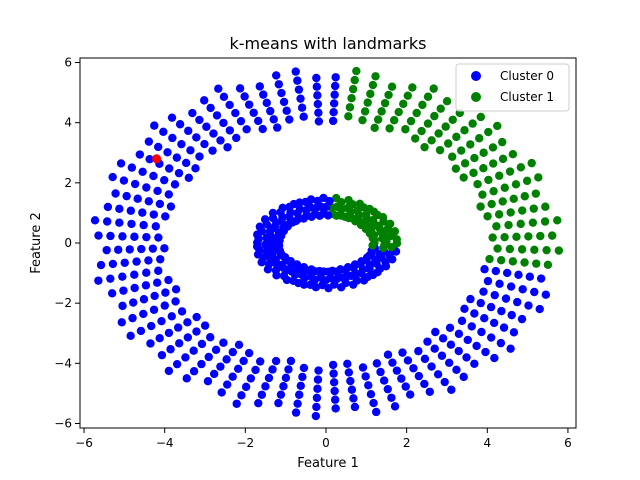 Image resolution: width=640 pixels, height=480 pixels. I want to click on x-tick-label: 0, so click(326, 443).